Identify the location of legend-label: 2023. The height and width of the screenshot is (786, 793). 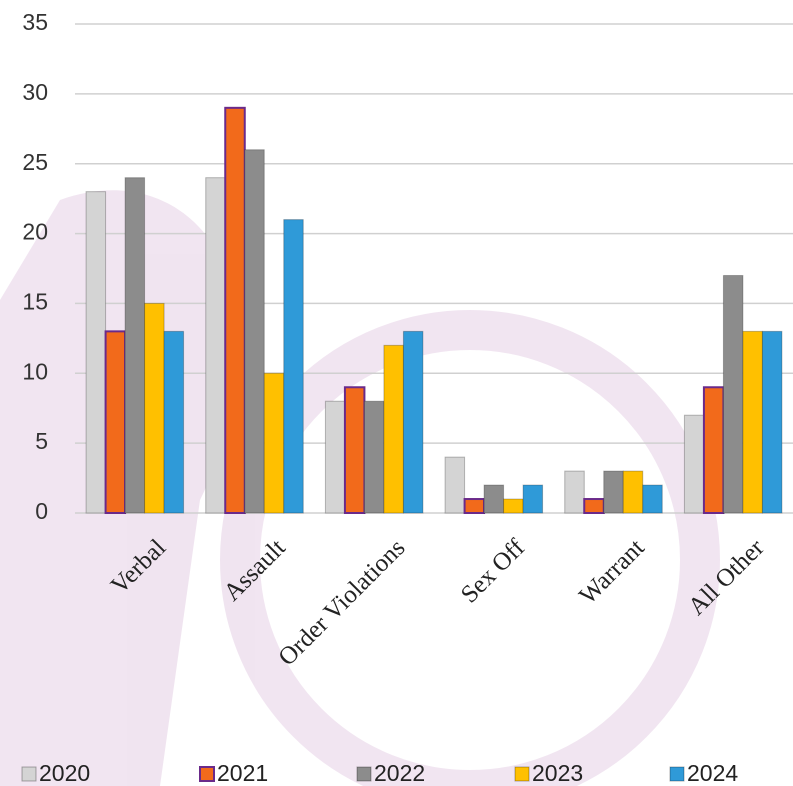
(557, 773).